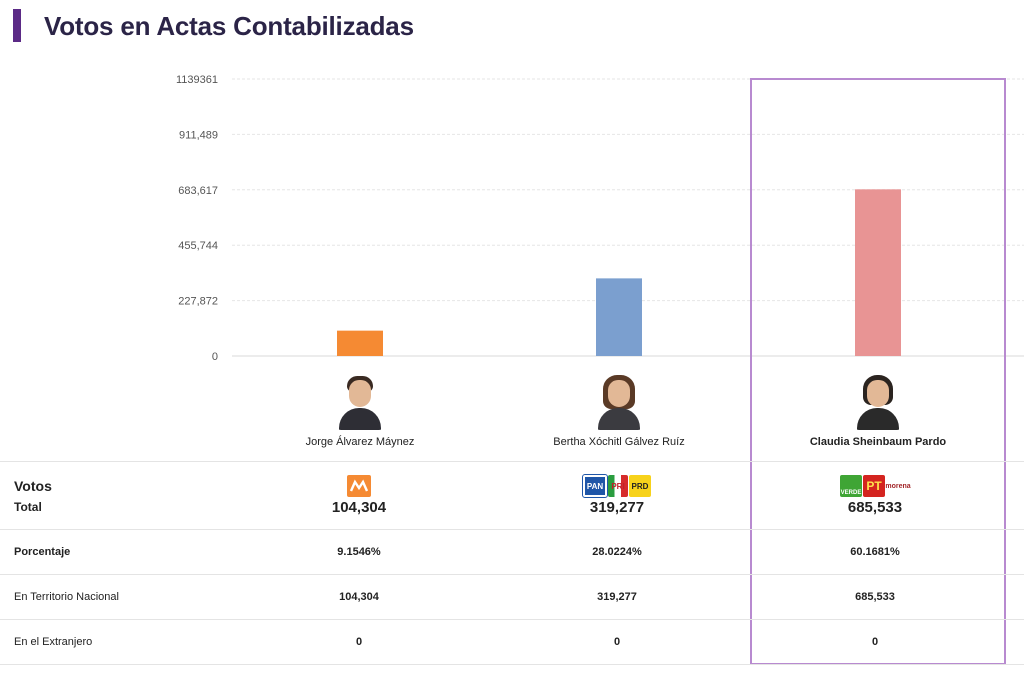 Image resolution: width=1024 pixels, height=681 pixels. Describe the element at coordinates (617, 597) in the screenshot. I see `national-galvez: 319,277` at that location.